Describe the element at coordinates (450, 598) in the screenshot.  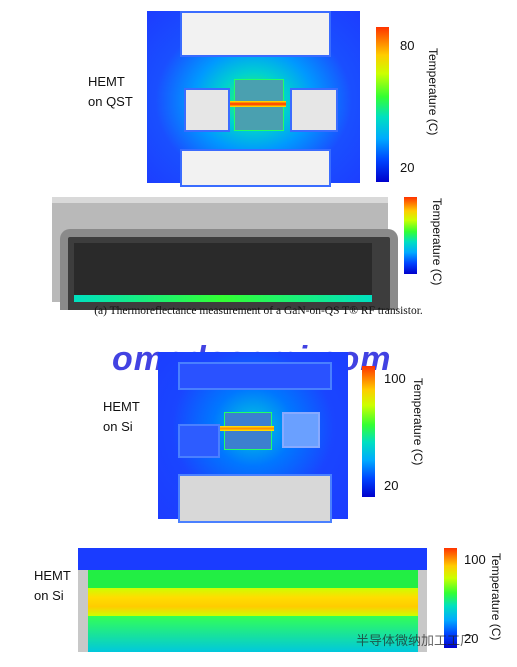
I see `colorbar-c` at that location.